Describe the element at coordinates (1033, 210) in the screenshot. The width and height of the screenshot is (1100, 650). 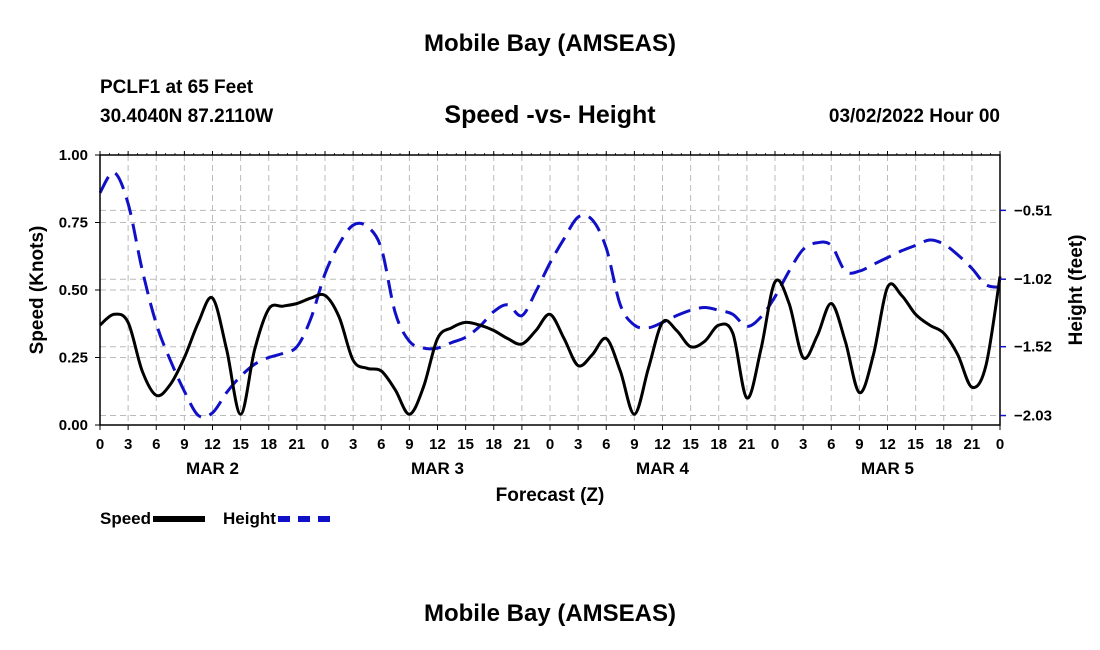
I see `y2-tick-label: −0.51` at that location.